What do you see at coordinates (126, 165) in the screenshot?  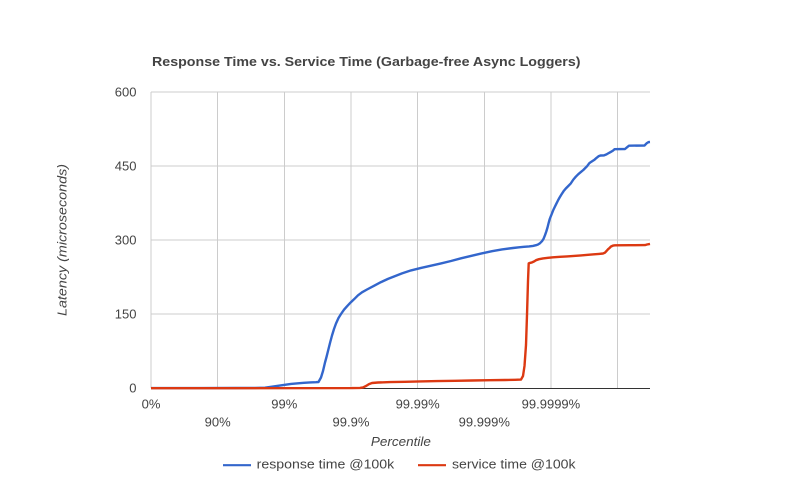 I see `svg-text: 450` at bounding box center [126, 165].